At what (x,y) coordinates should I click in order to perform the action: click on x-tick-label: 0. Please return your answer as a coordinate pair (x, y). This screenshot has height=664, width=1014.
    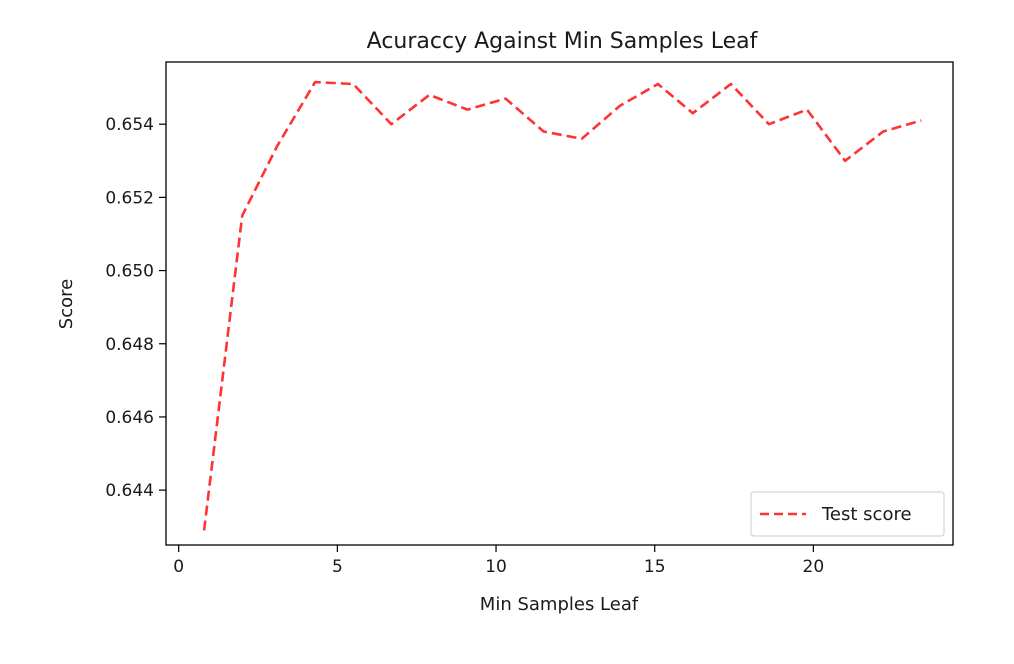
    Looking at the image, I should click on (178, 567).